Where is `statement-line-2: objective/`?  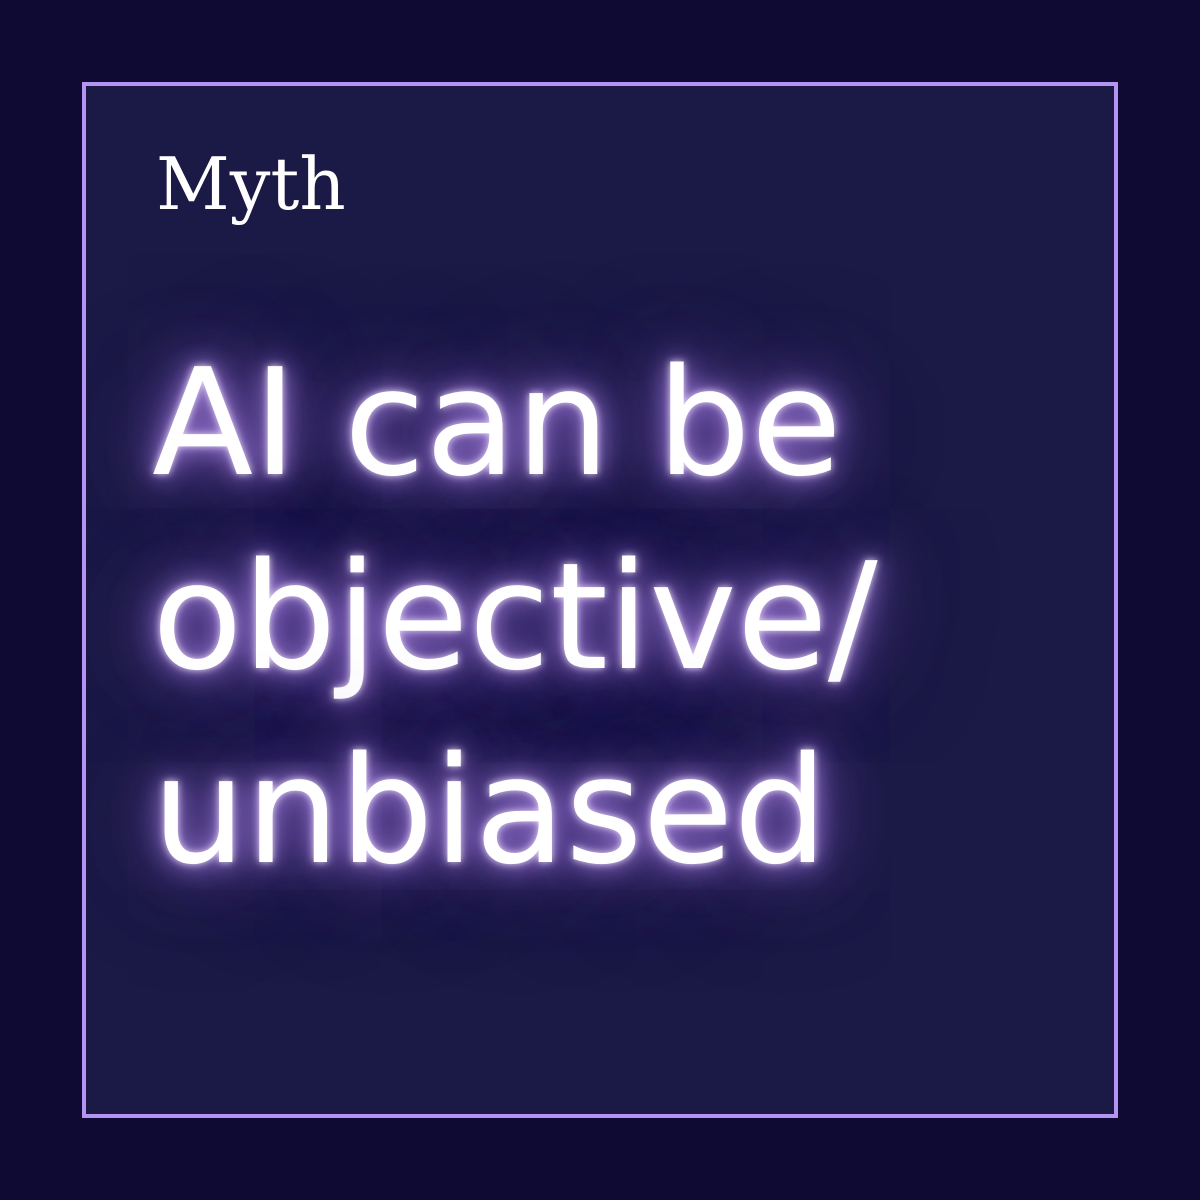 statement-line-2: objective/ is located at coordinates (515, 617).